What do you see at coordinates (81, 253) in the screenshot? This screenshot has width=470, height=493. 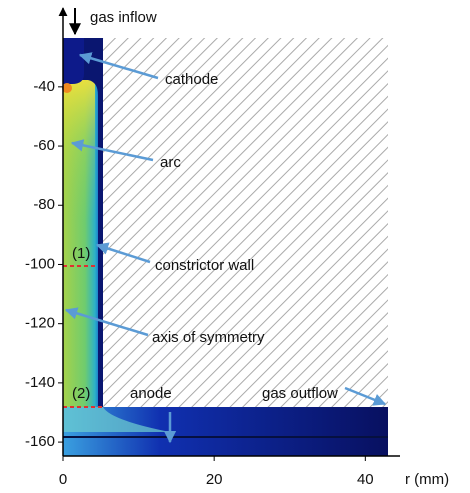 I see `annotation: (1)` at bounding box center [81, 253].